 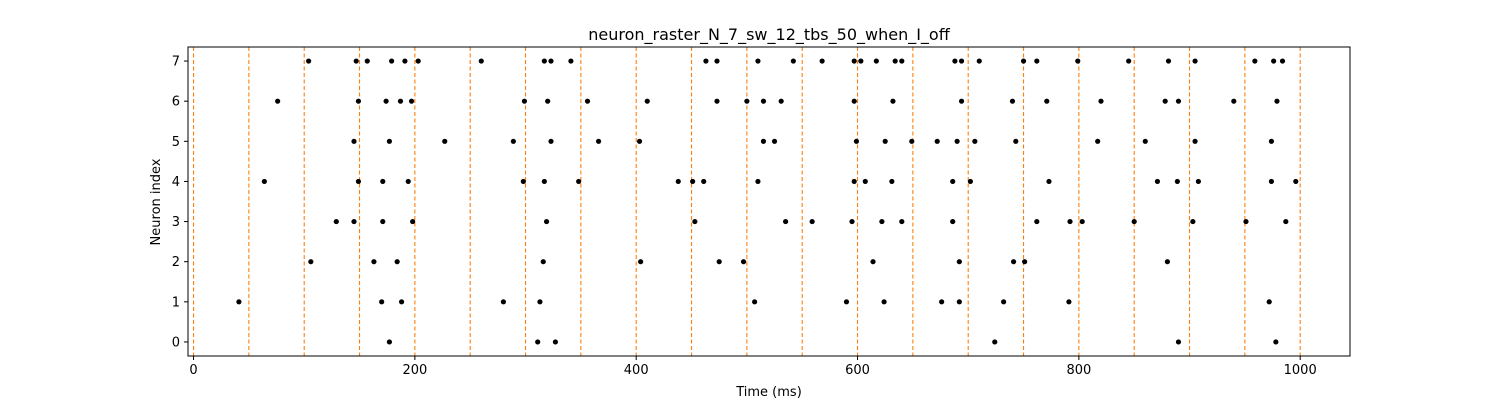 What do you see at coordinates (414, 370) in the screenshot?
I see `x-tick-label: 200` at bounding box center [414, 370].